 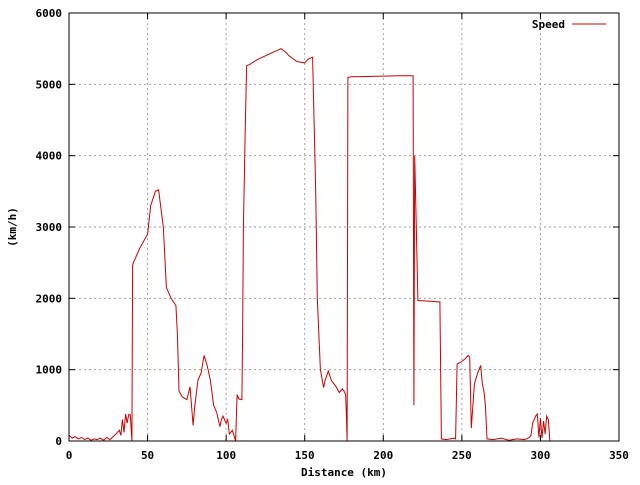 What do you see at coordinates (462, 455) in the screenshot?
I see `x-tick-label: 250` at bounding box center [462, 455].